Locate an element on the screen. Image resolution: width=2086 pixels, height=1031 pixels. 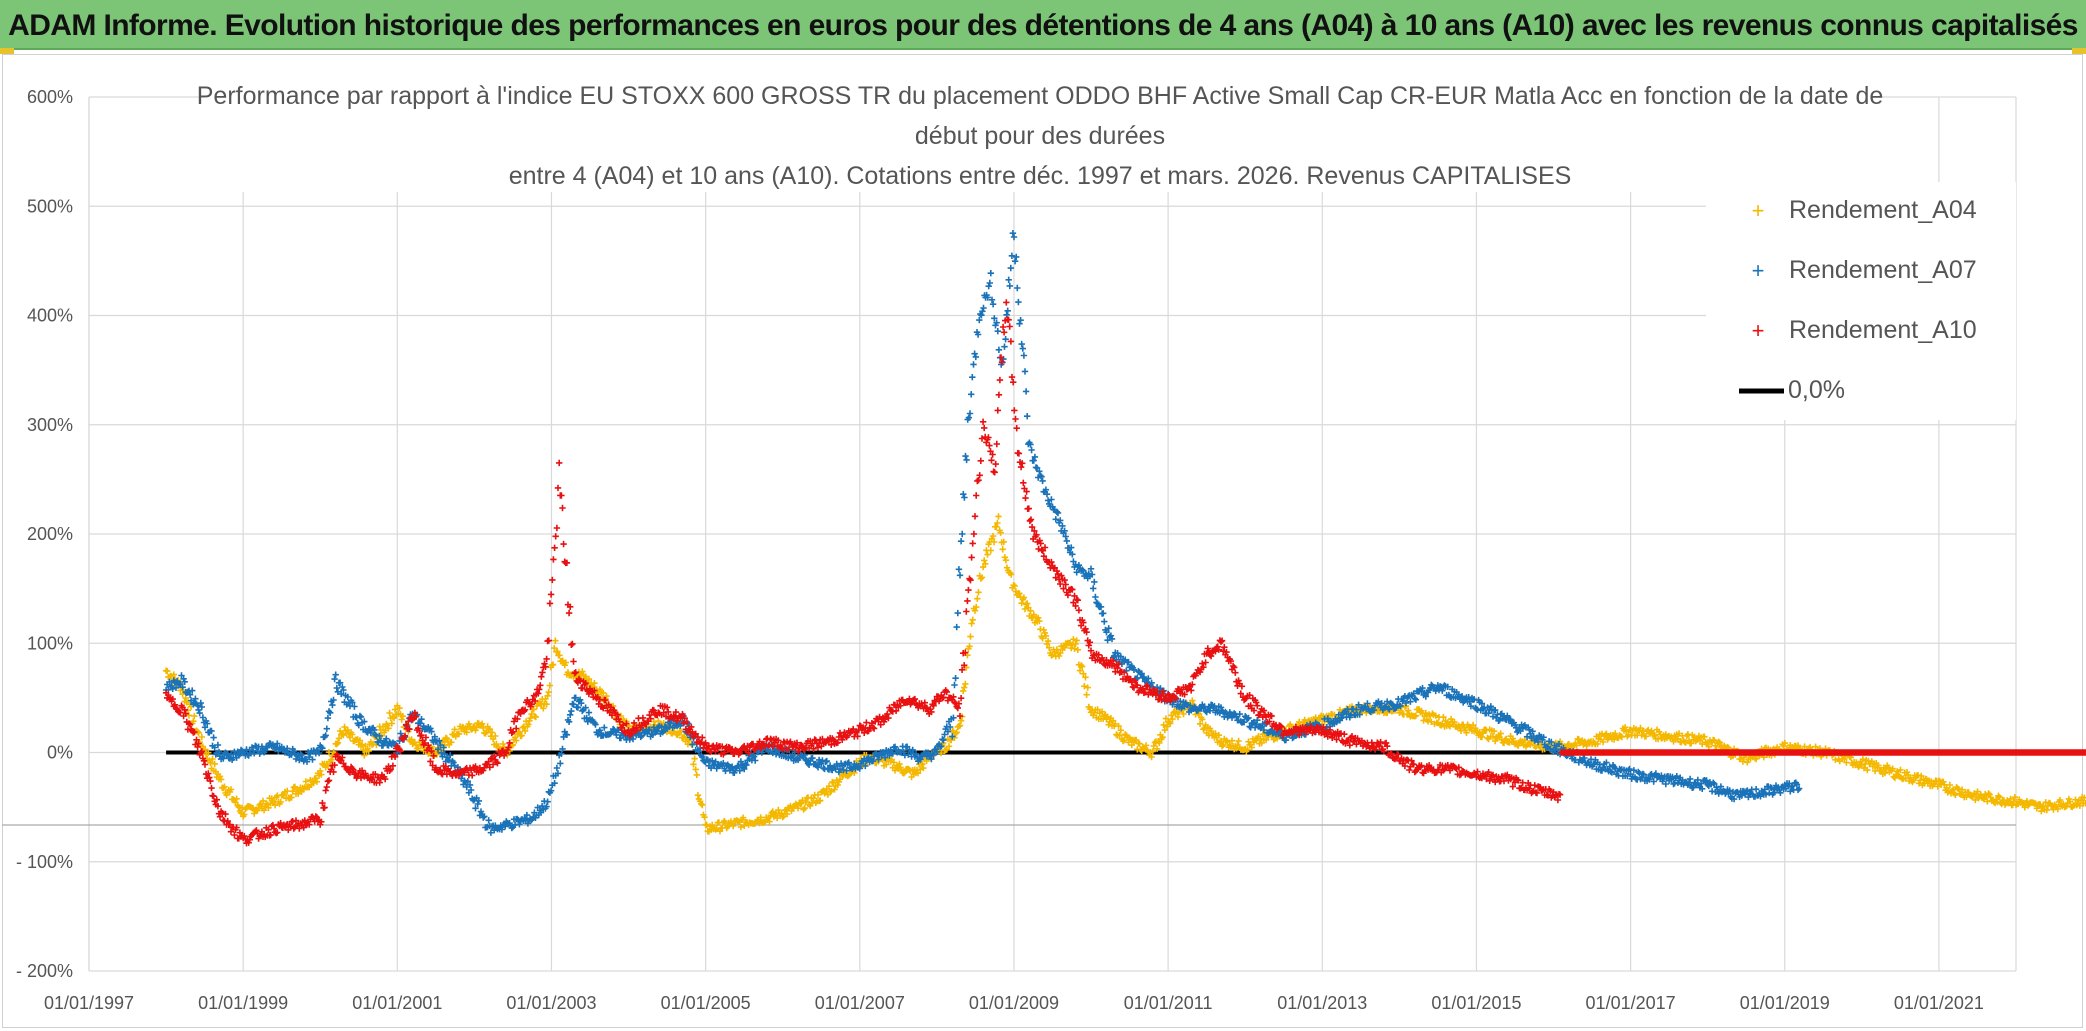
x-tick-label: 01/01/2011 is located at coordinates (1168, 1003).